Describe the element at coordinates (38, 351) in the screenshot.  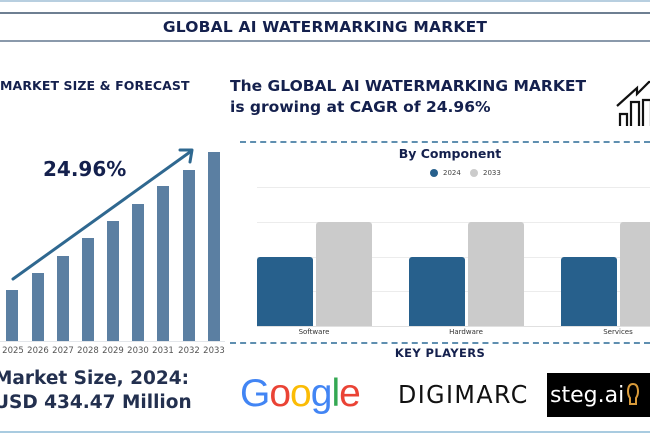
I see `year-label: 2026` at that location.